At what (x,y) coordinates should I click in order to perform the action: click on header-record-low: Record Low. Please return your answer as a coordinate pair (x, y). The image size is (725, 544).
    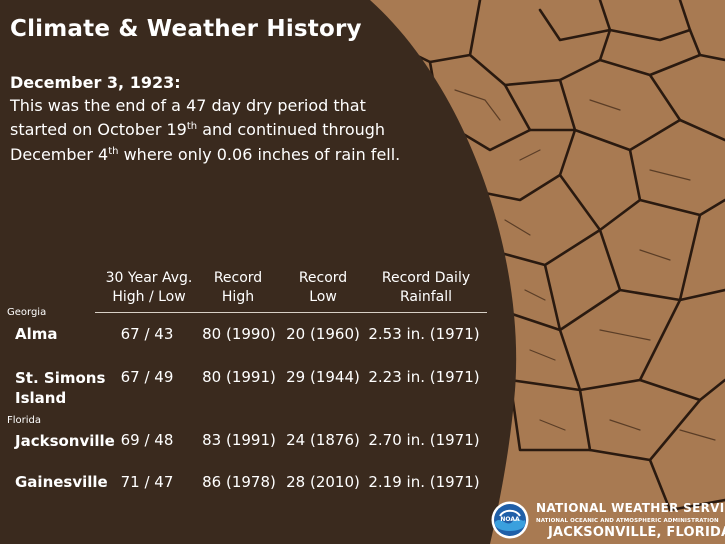
    Looking at the image, I should click on (323, 287).